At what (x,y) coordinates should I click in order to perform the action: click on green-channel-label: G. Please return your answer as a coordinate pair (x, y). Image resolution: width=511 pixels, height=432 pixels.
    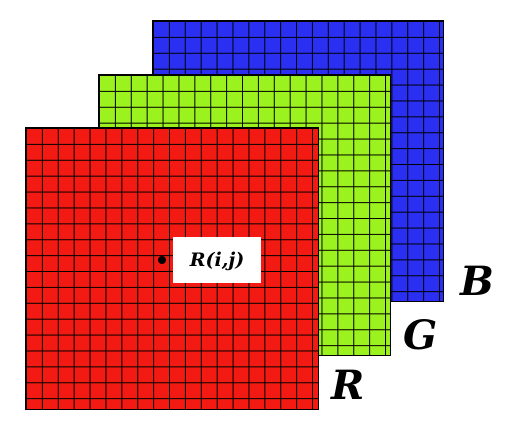
    Looking at the image, I should click on (420, 335).